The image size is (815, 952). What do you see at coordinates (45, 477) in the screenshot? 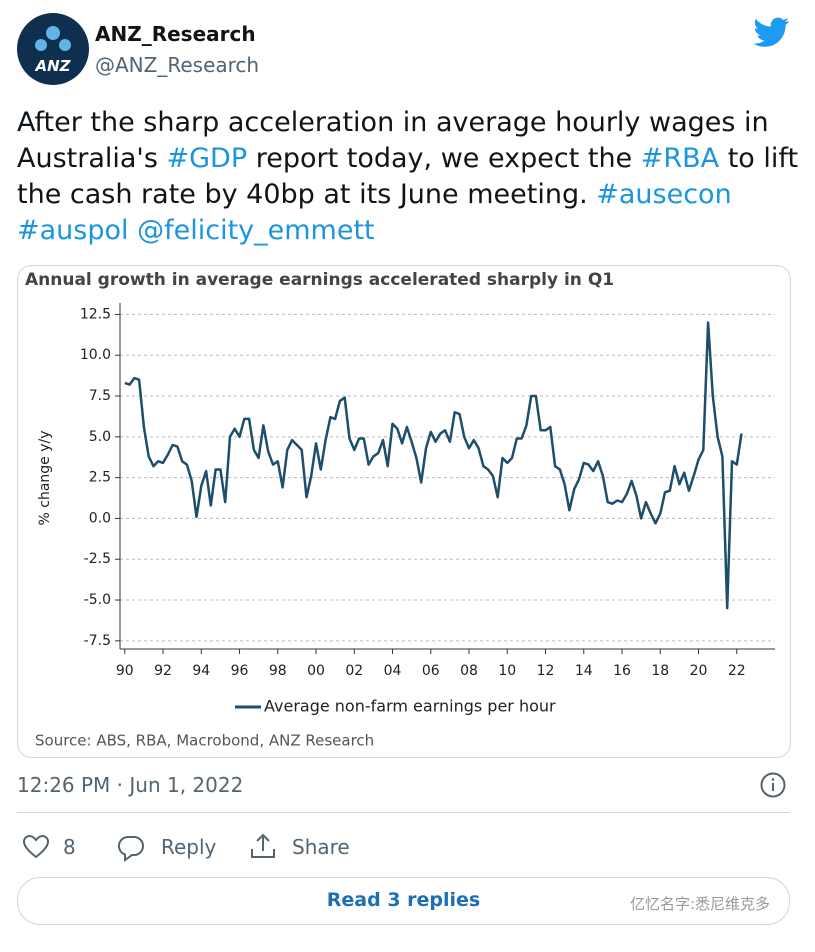
I see `y-axis-label: % change y/y` at bounding box center [45, 477].